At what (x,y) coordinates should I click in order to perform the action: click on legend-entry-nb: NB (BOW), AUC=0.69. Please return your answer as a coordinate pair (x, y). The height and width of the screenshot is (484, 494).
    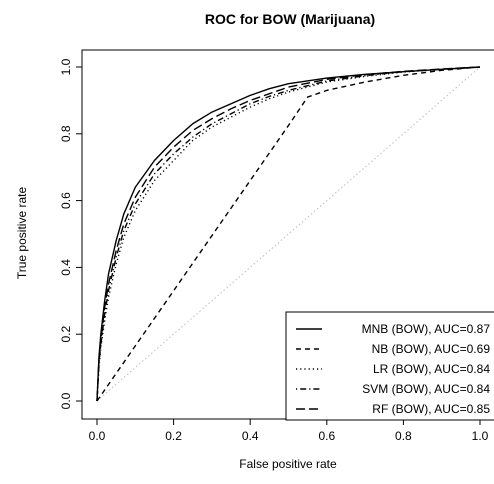
    Looking at the image, I should click on (431, 349).